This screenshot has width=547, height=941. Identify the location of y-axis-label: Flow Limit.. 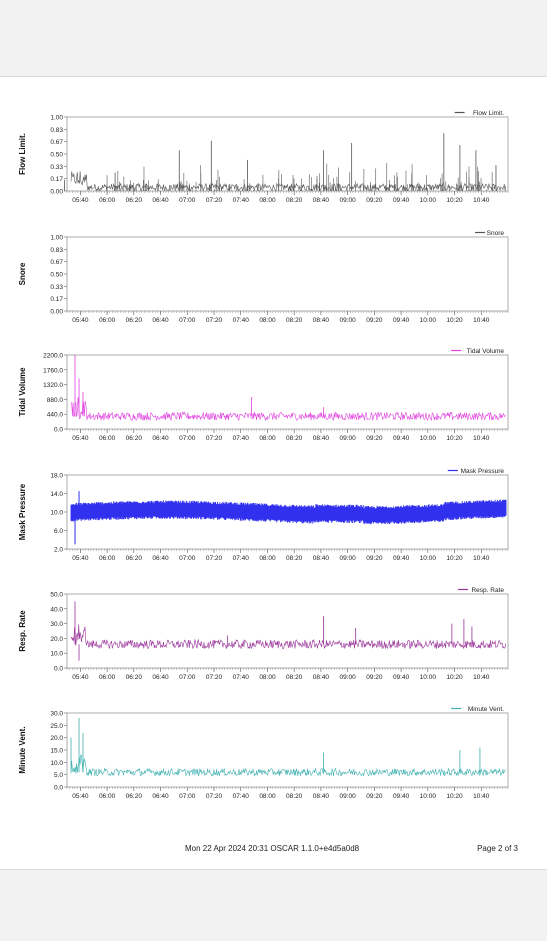
(22, 154).